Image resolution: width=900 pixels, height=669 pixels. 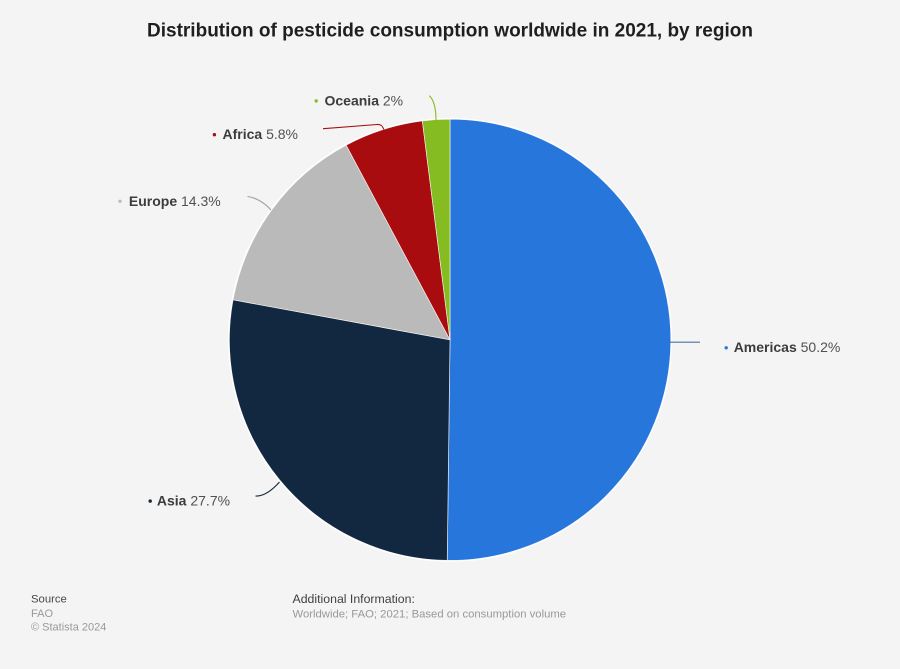 What do you see at coordinates (364, 100) in the screenshot?
I see `svg-text: Oceania 2%` at bounding box center [364, 100].